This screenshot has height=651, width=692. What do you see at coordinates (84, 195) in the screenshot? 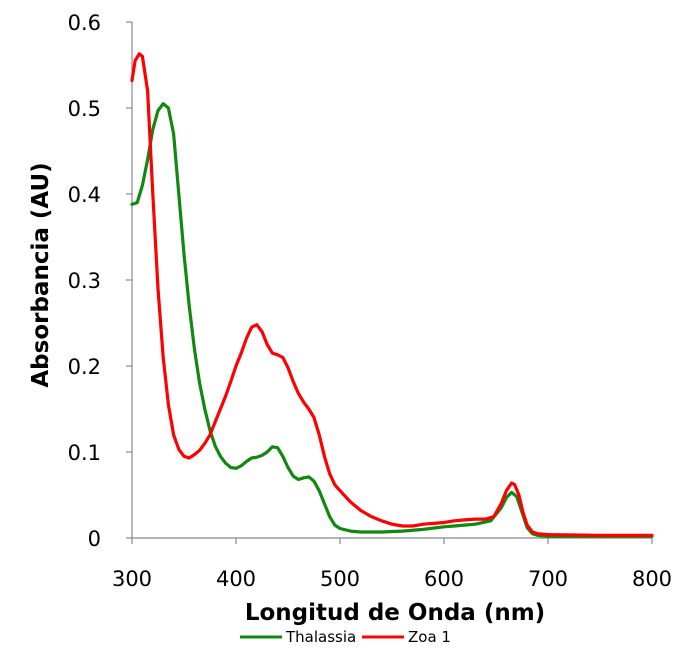
I see `y-tick-label: 0.4` at bounding box center [84, 195].